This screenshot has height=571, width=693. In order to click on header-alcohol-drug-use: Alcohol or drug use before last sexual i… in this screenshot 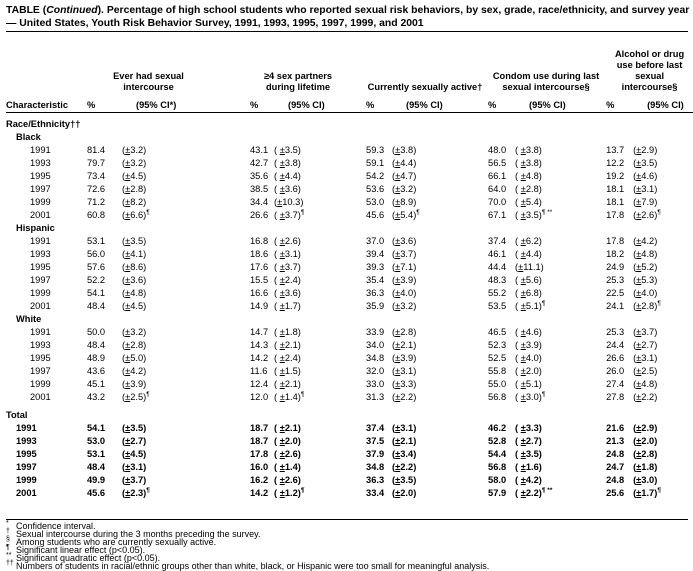, I will do `click(649, 70)`.